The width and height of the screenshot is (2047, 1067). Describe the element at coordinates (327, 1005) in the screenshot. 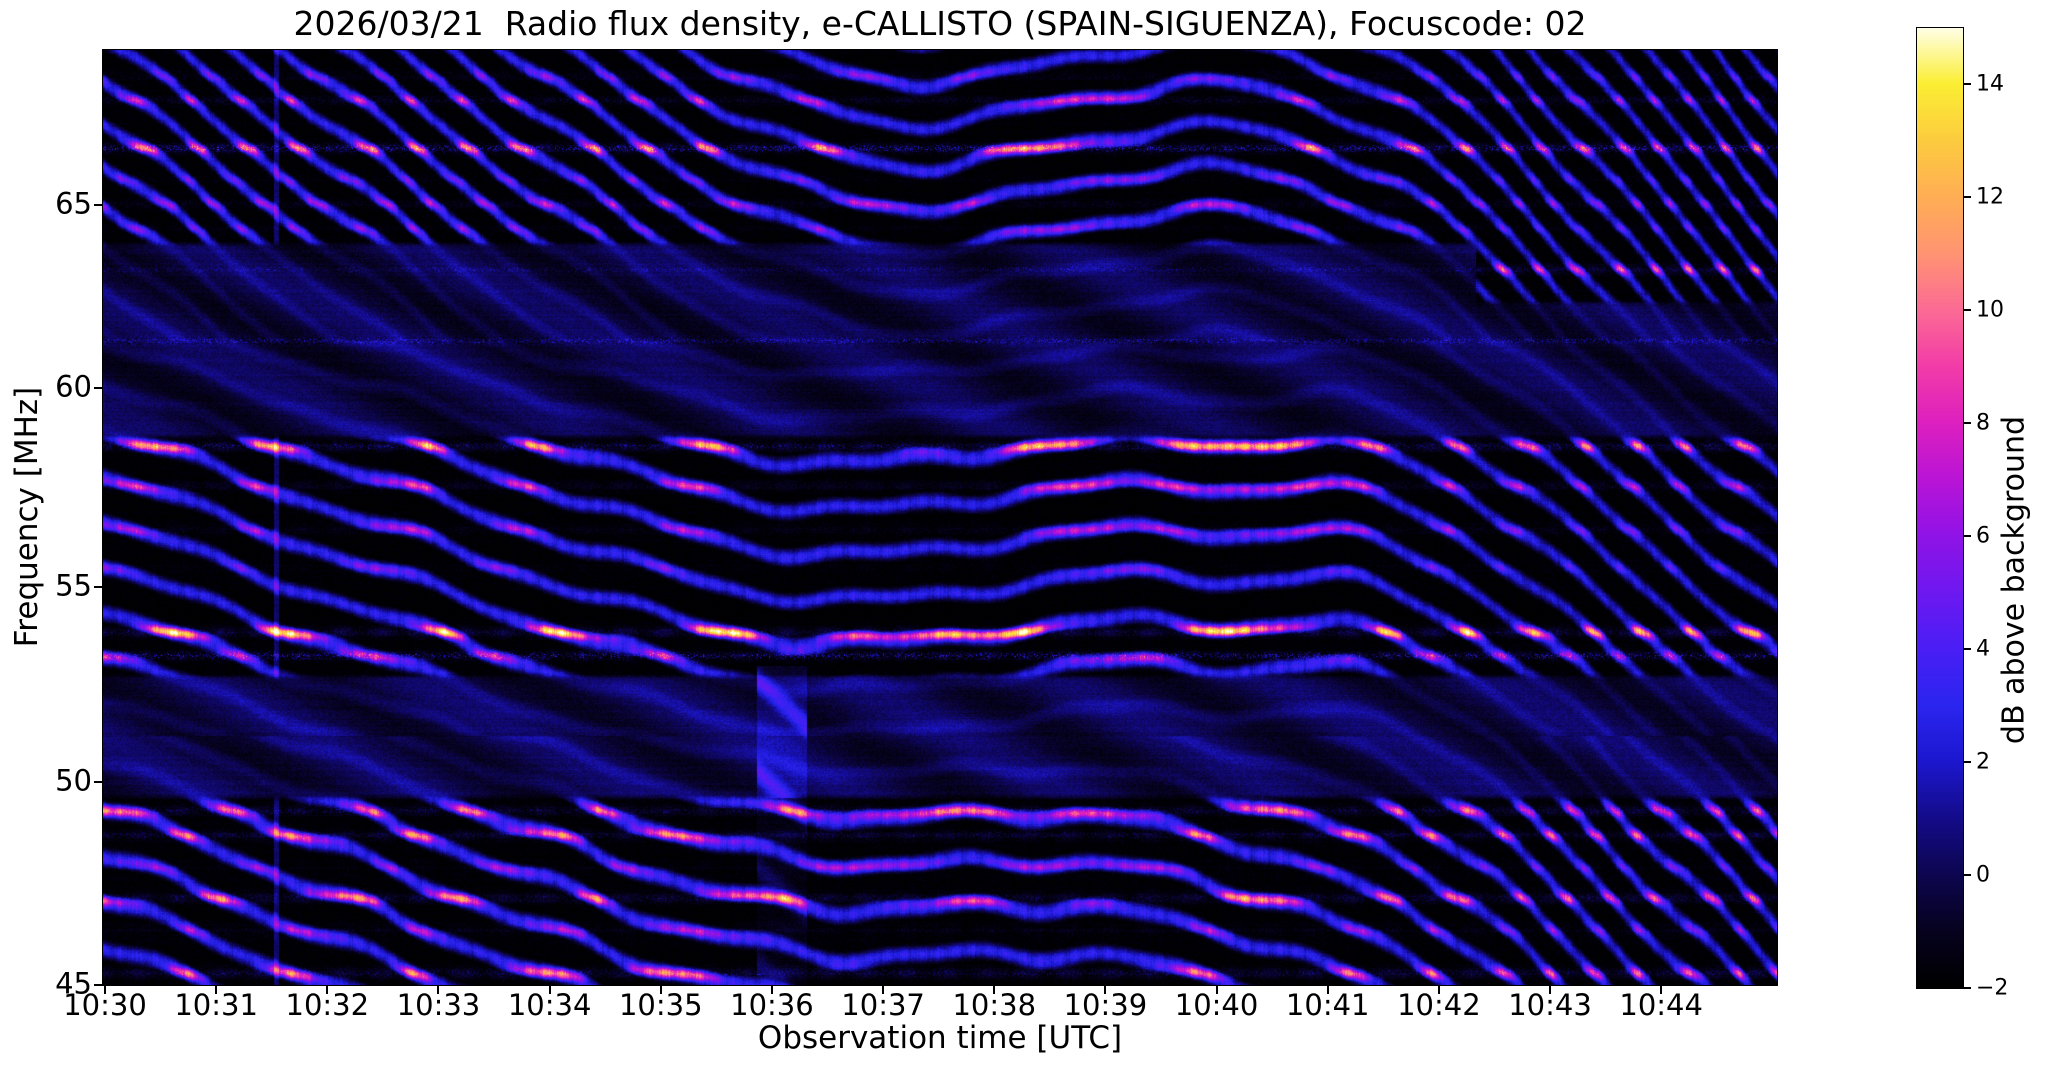

I see `x-tick-label: 10:32` at that location.